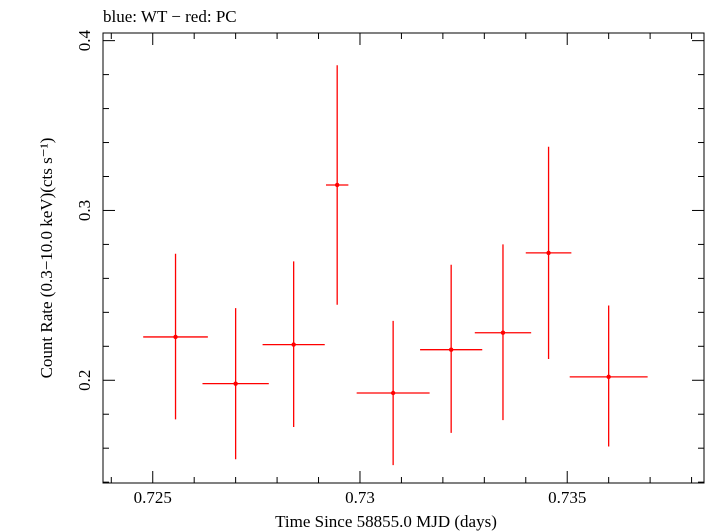 This screenshot has width=709, height=532. Describe the element at coordinates (360, 497) in the screenshot. I see `x-tick-label: 0.73` at that location.